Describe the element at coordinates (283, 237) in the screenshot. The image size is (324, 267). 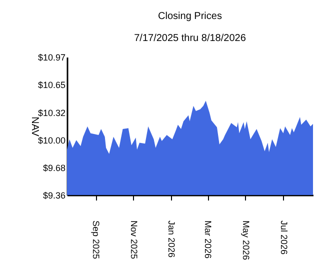
I see `x-tick-label: Jul 2026` at that location.